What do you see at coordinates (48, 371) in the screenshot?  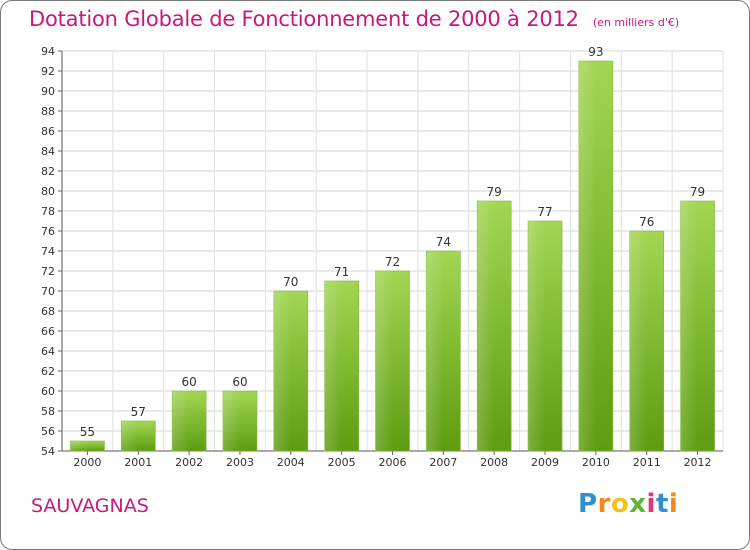 I see `y-tick-label: 62` at bounding box center [48, 371].